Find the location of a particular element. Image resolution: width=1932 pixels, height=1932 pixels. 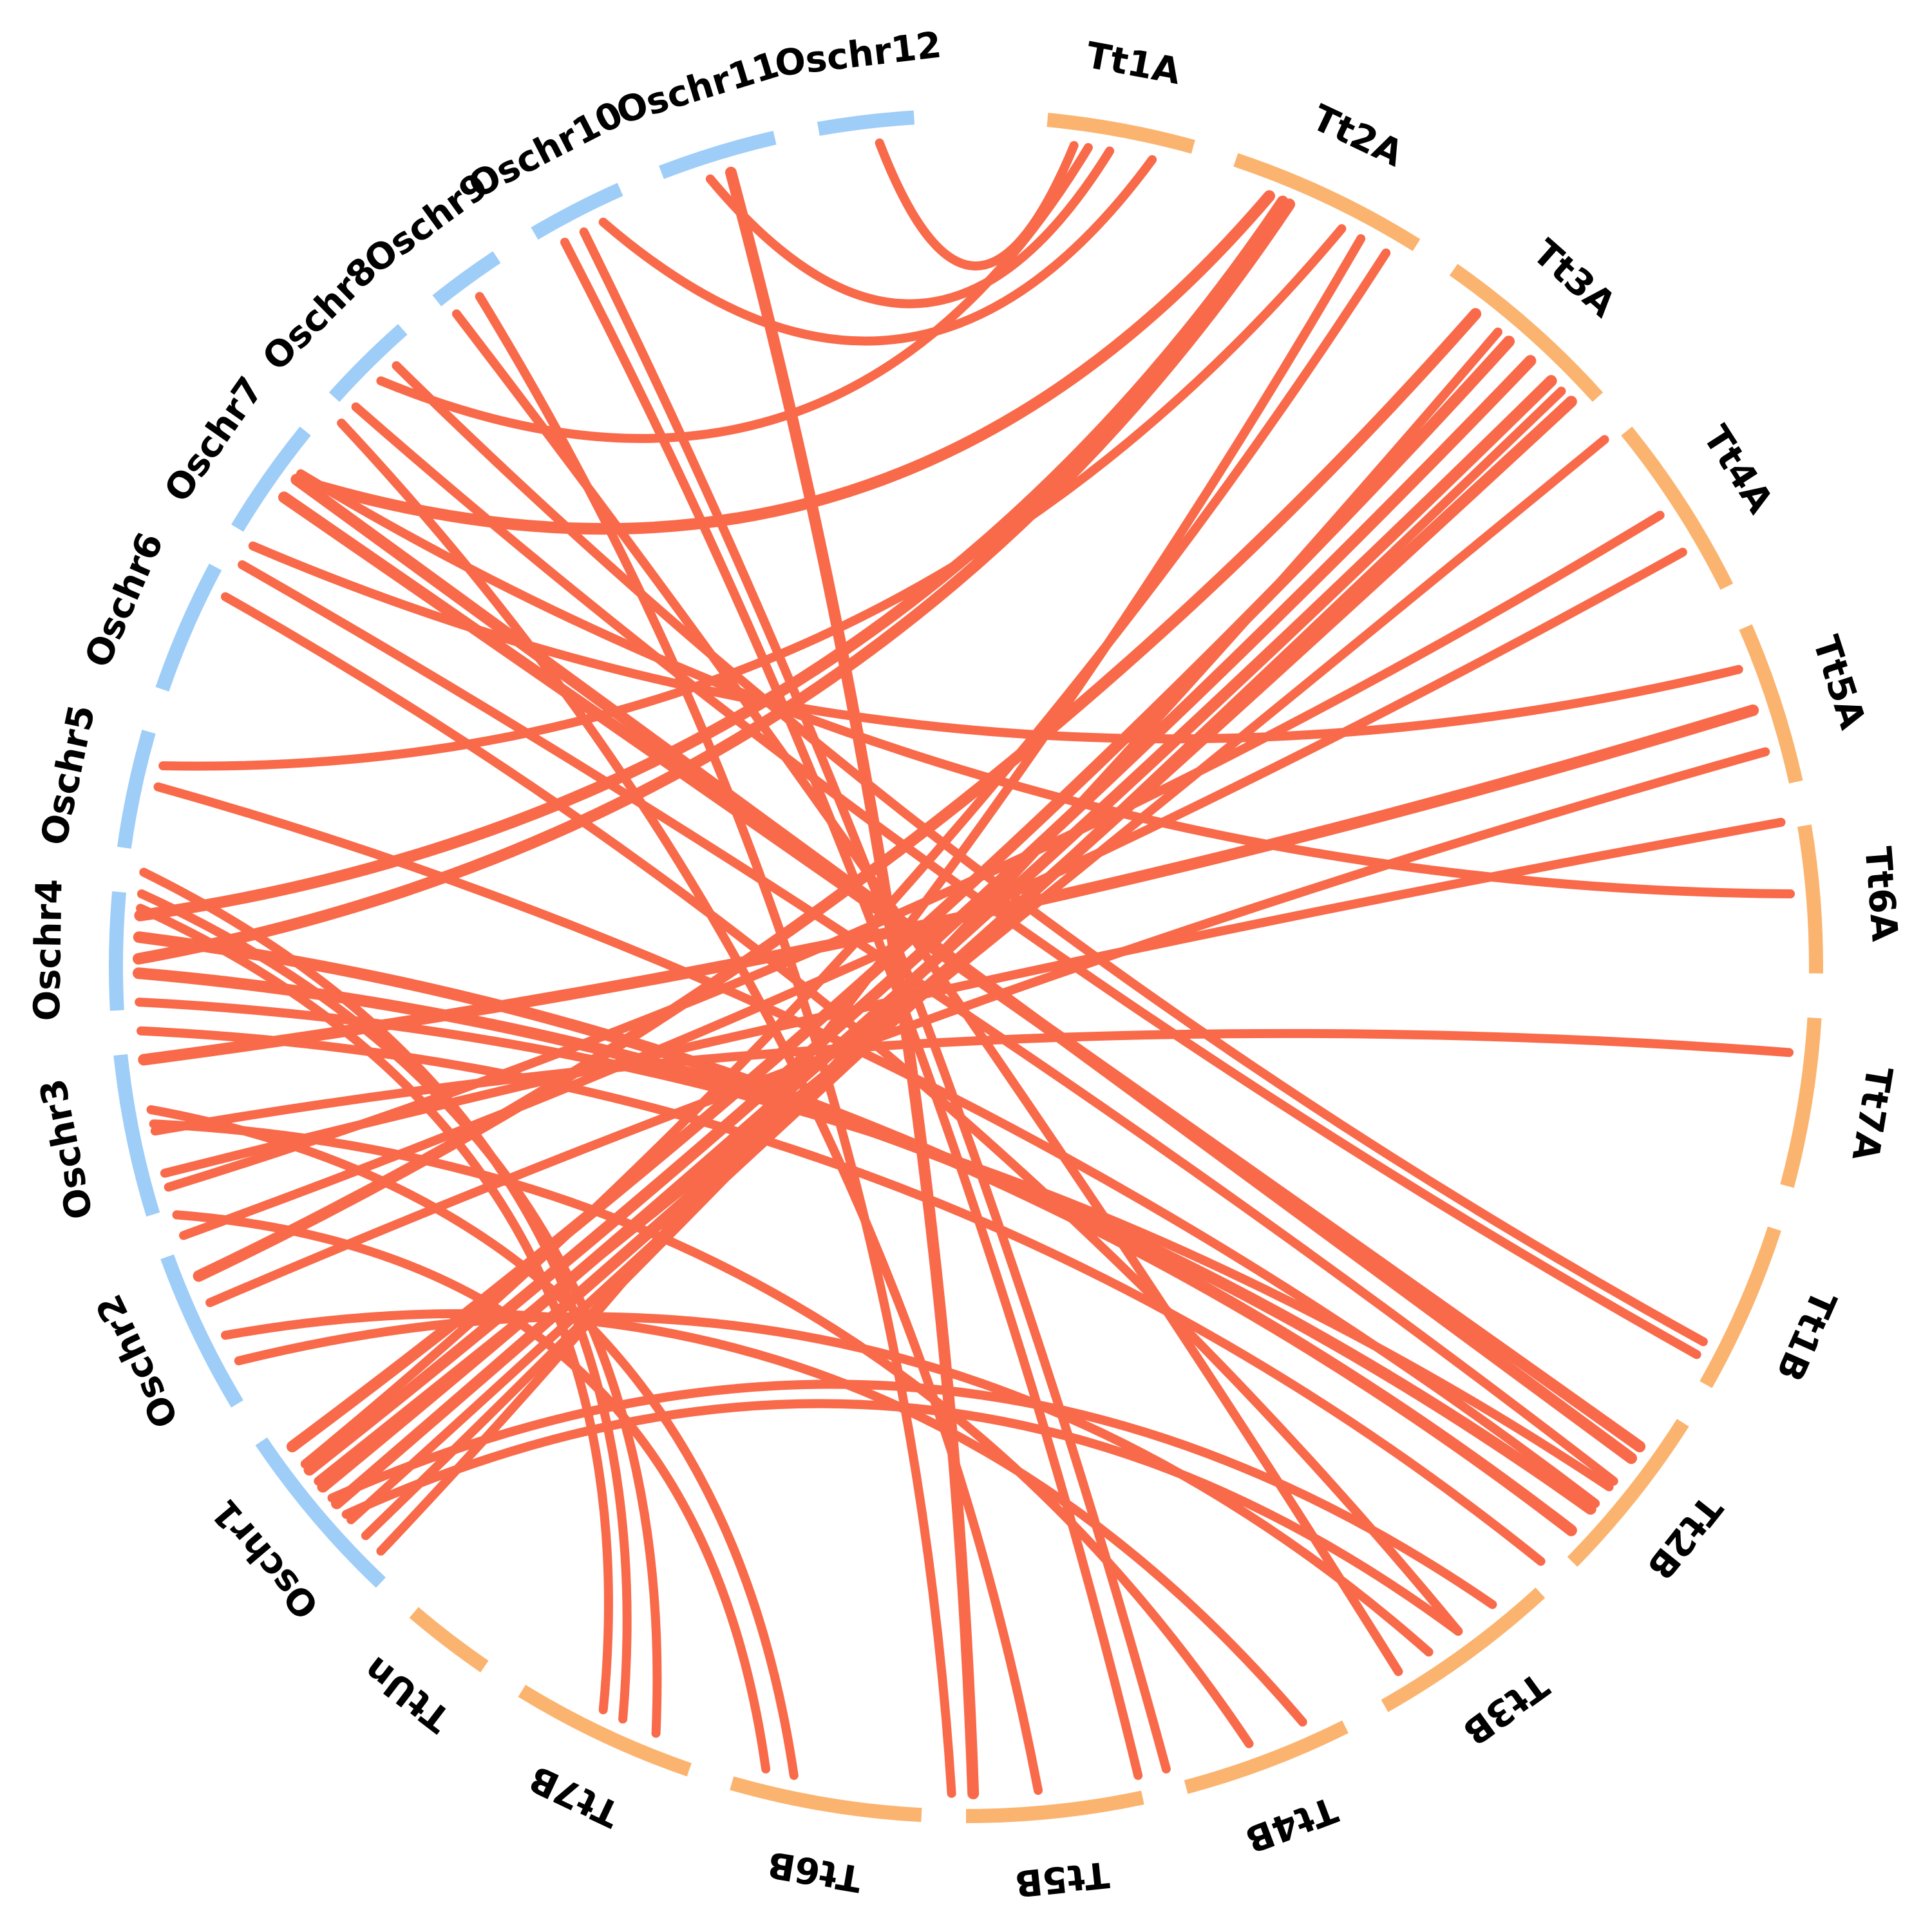

link-oschr11-tt1a is located at coordinates (910, 227).